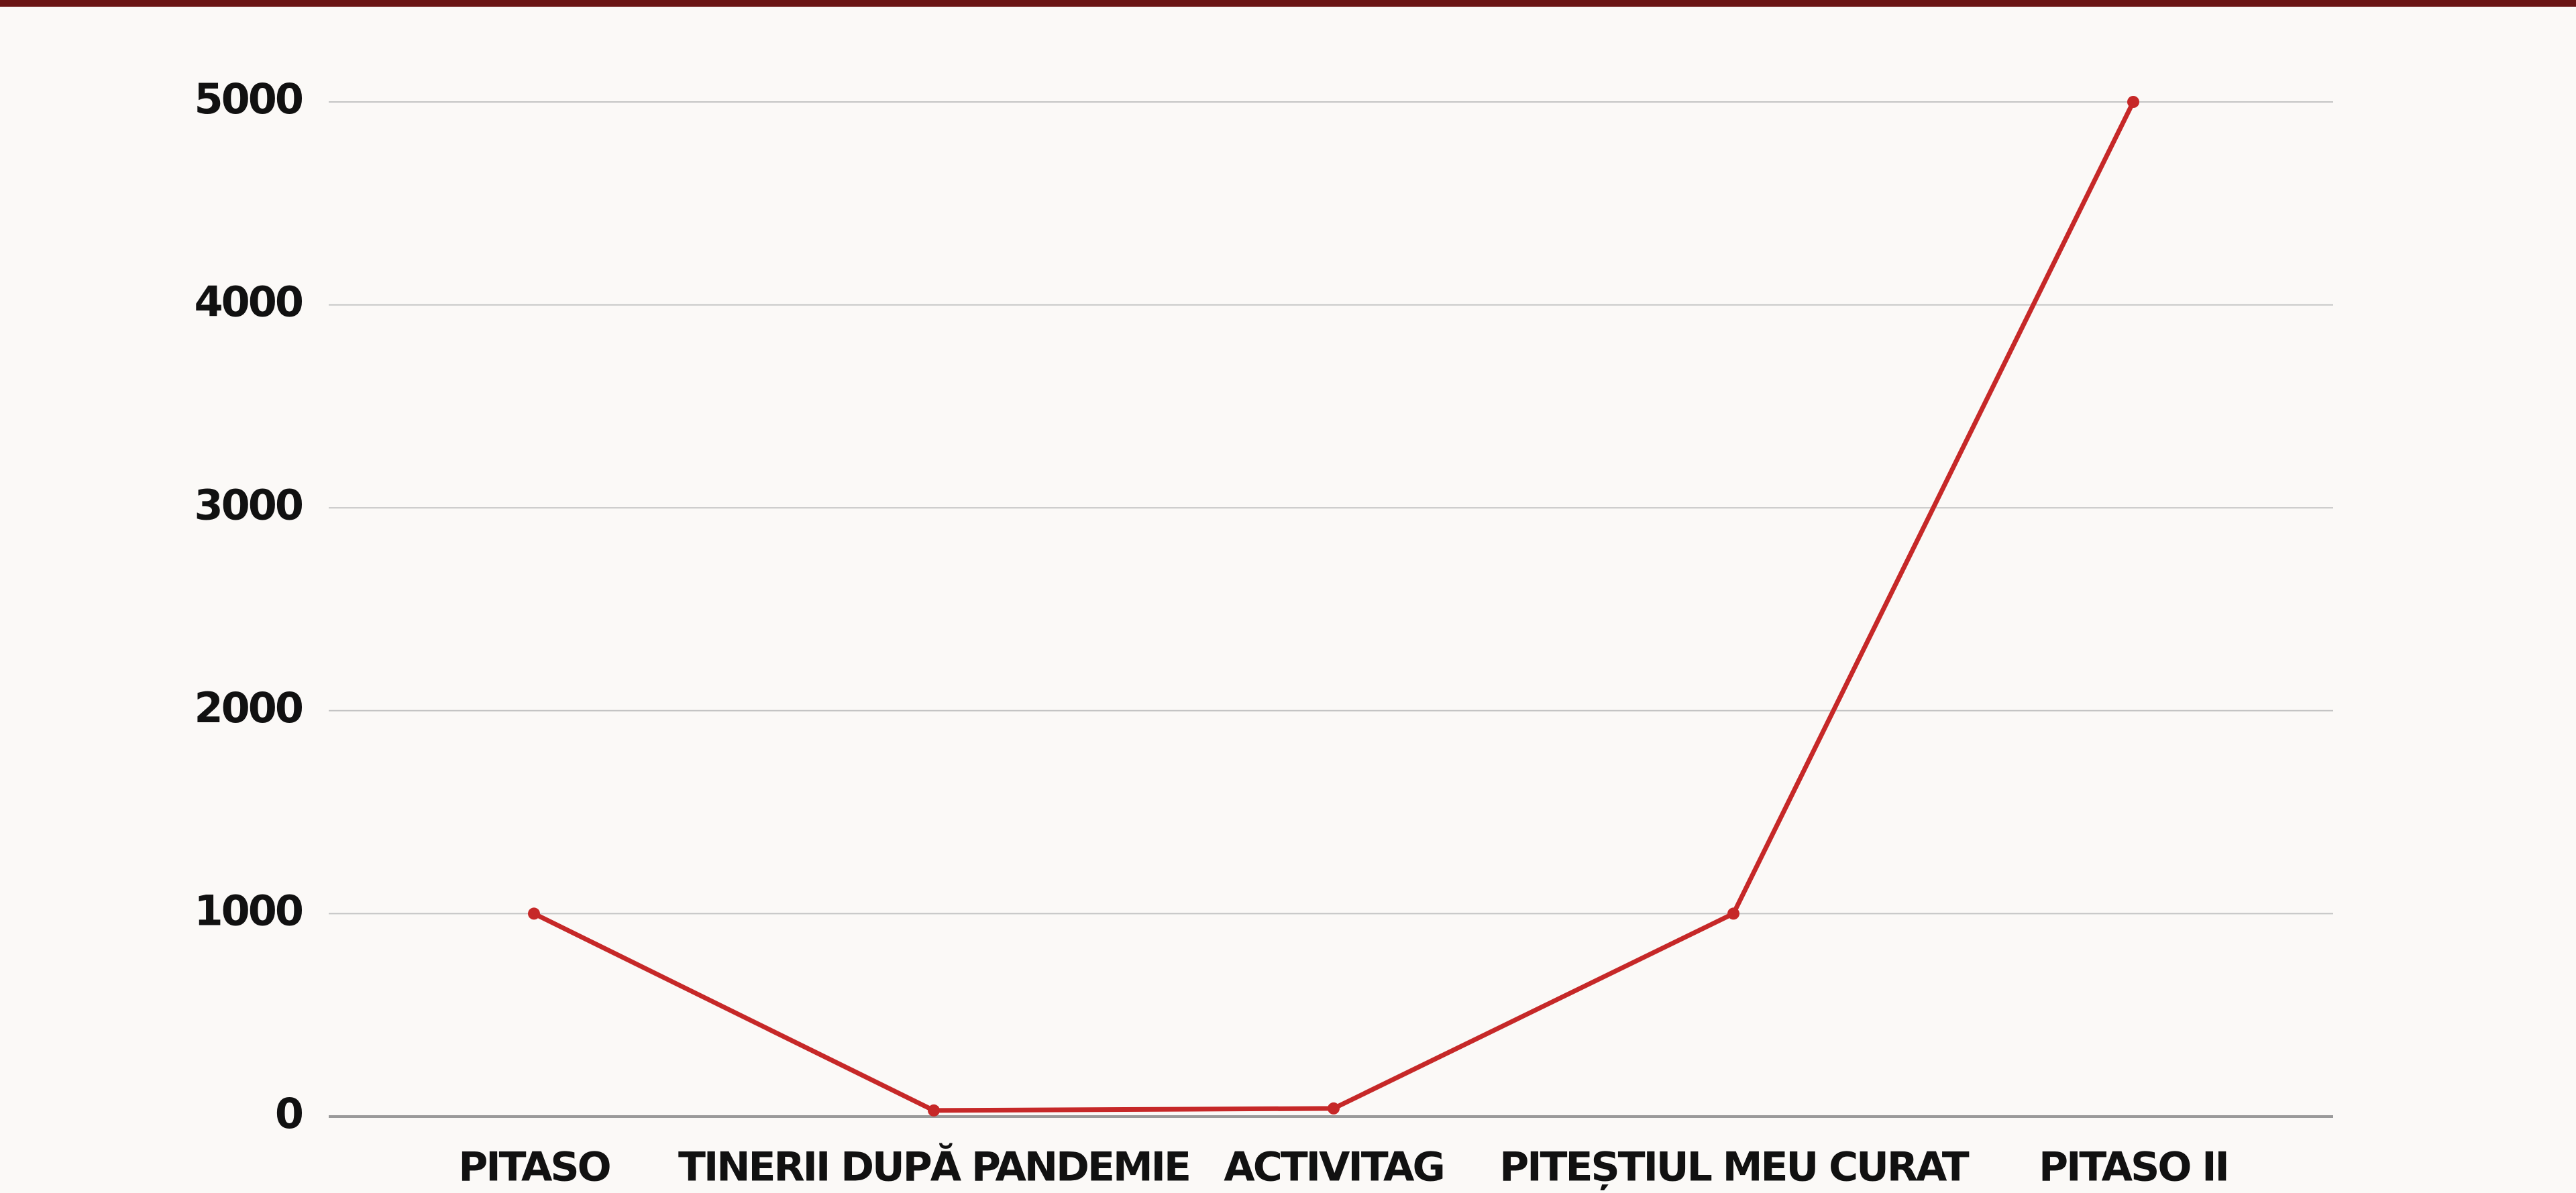 The height and width of the screenshot is (1193, 2576). I want to click on x-tick-label: TINERII DUPĂ PANDEMIE, so click(933, 1167).